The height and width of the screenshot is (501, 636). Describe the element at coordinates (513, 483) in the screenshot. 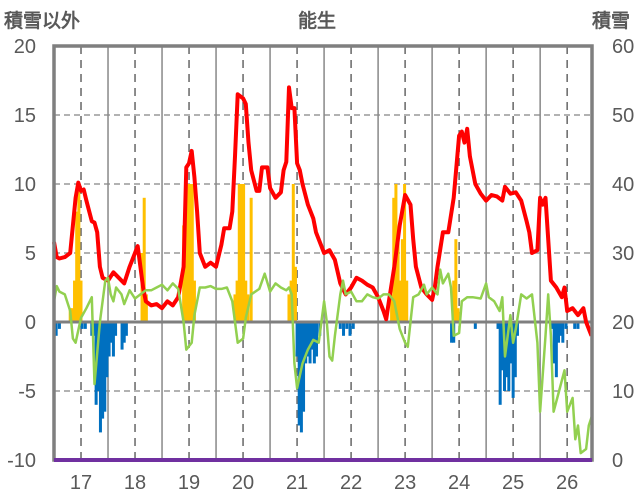

I see `x-tick-label: 25` at that location.